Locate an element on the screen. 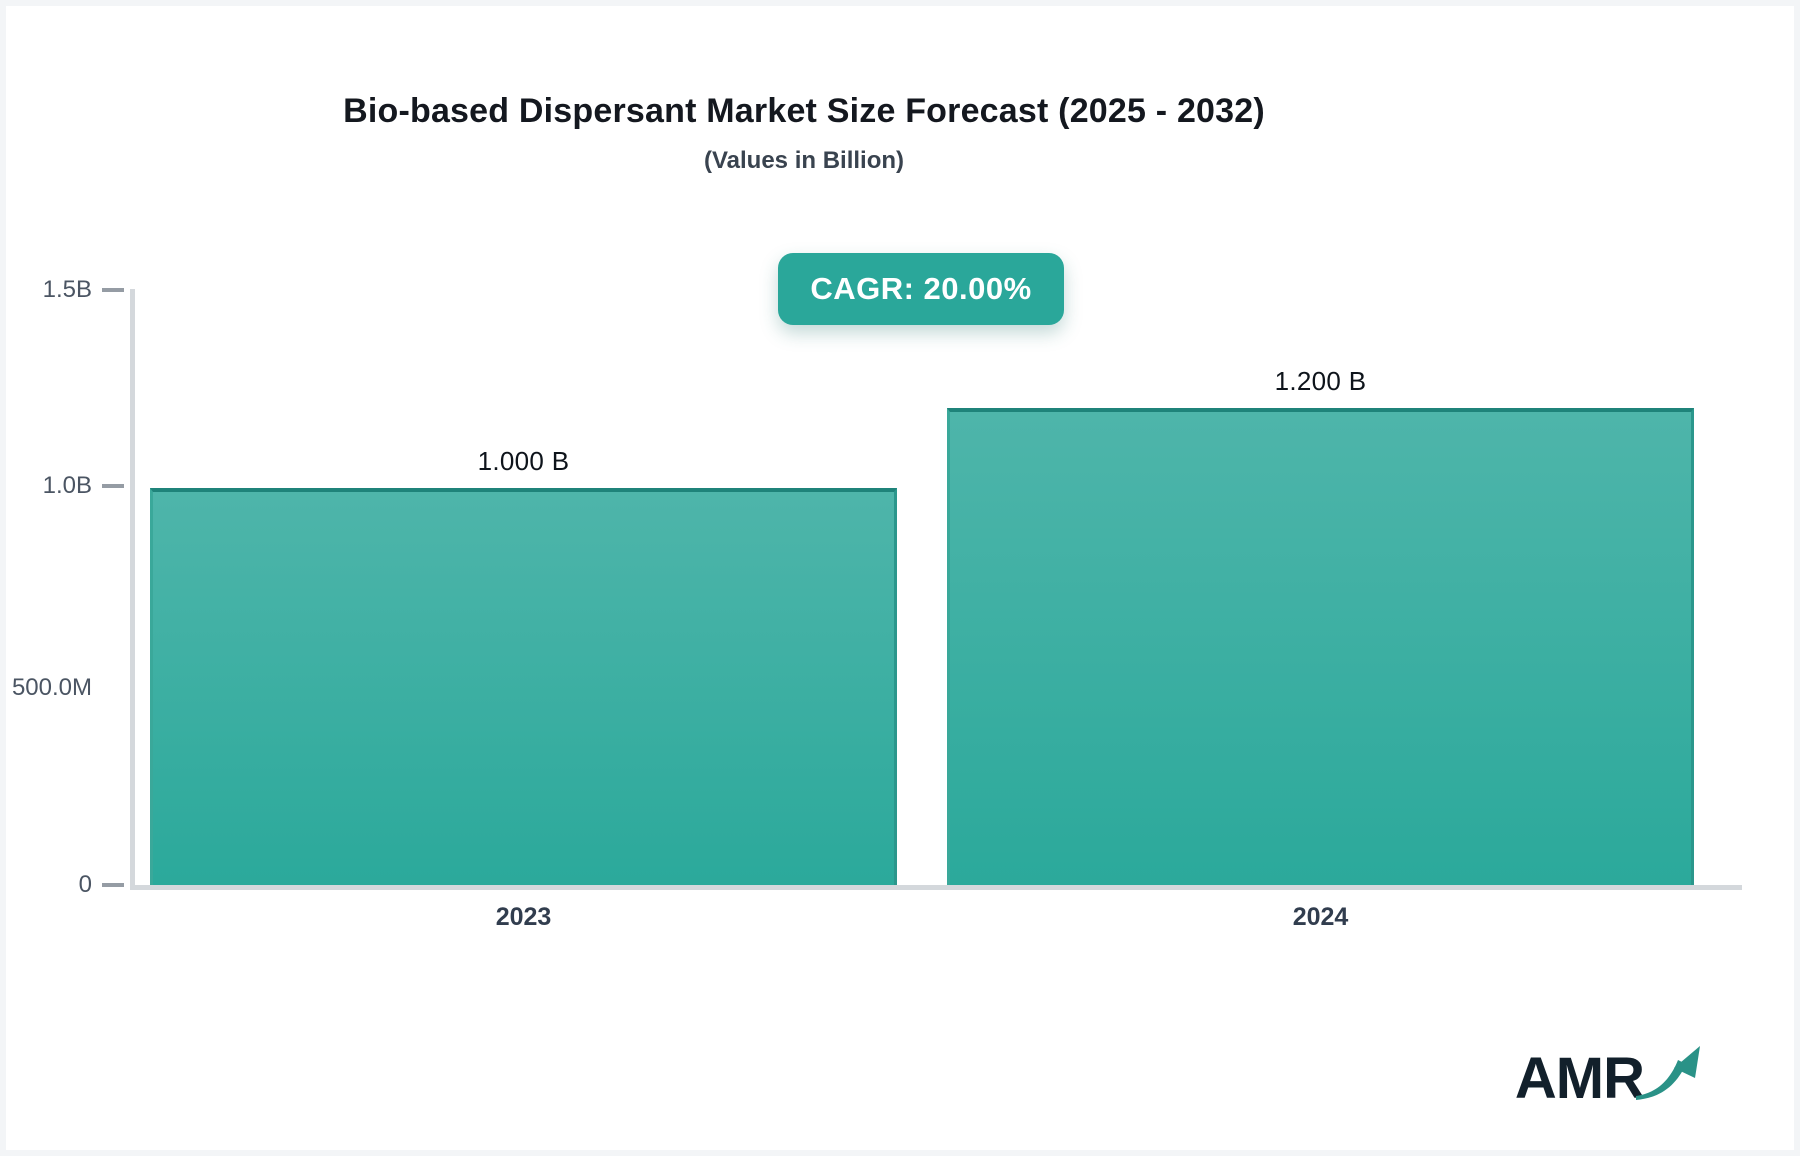  x-axis-line is located at coordinates (936, 887).